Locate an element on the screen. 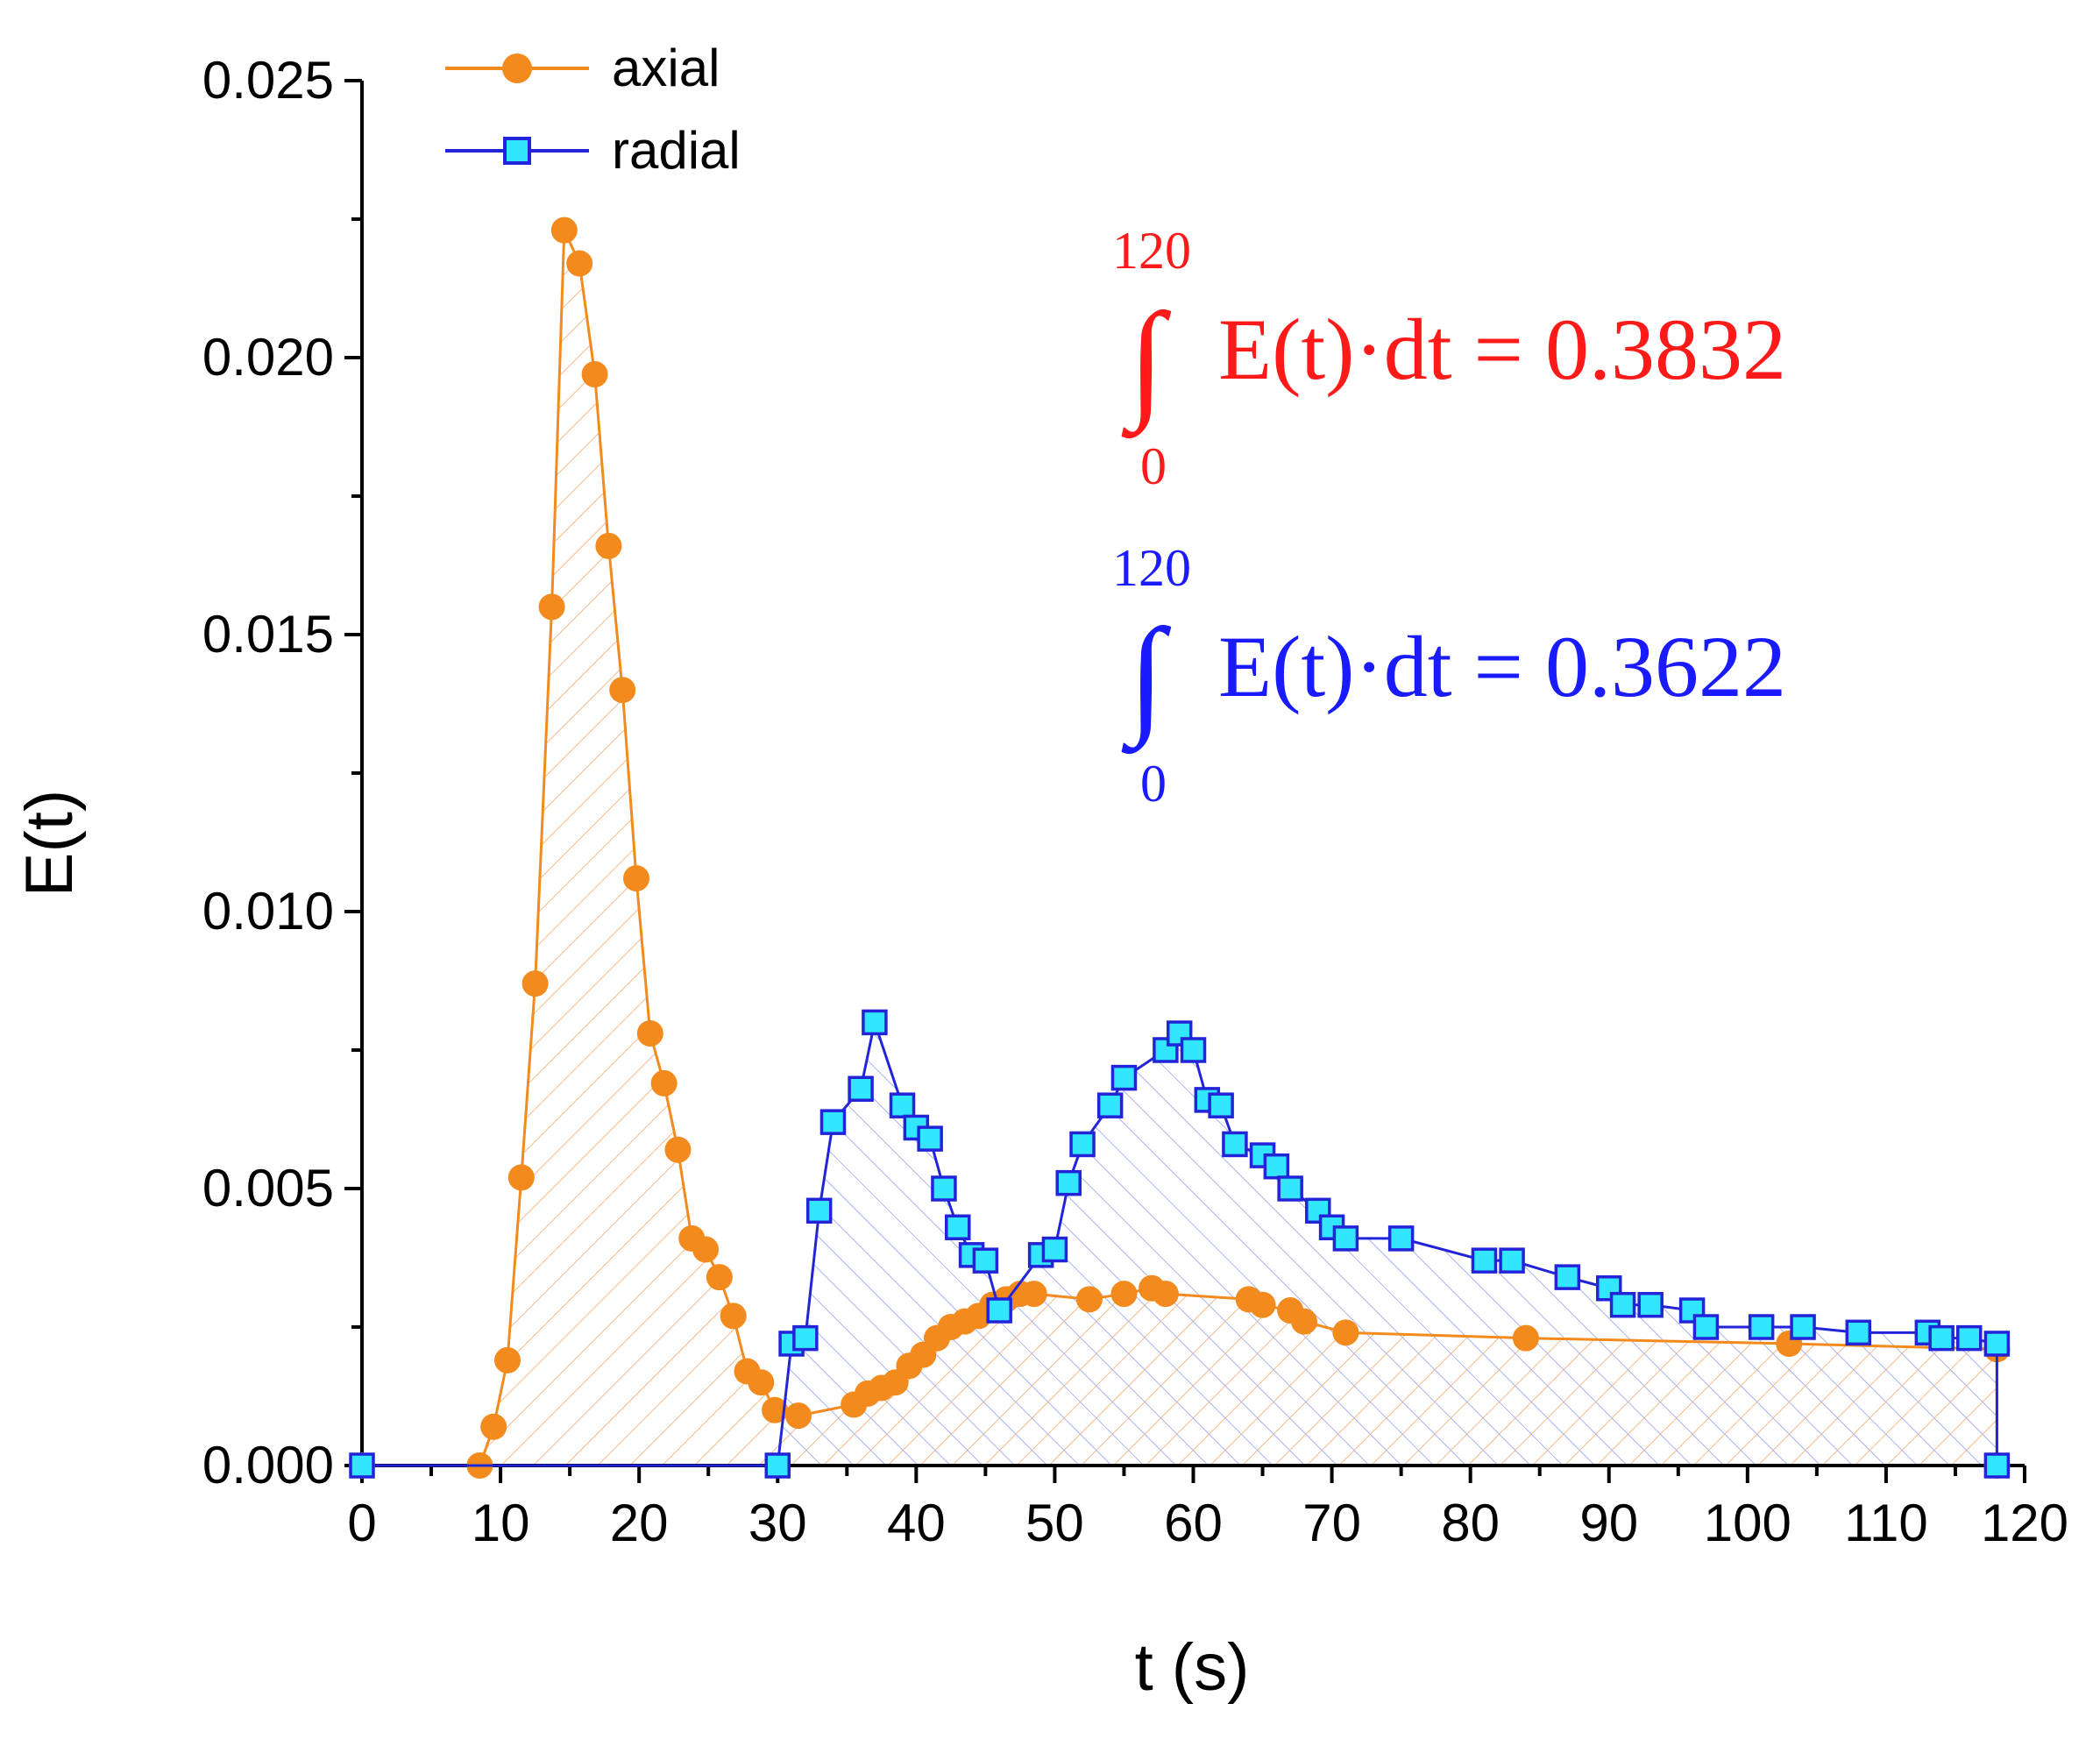 The width and height of the screenshot is (2100, 1739). y-tick-label: 0.020 is located at coordinates (268, 357).